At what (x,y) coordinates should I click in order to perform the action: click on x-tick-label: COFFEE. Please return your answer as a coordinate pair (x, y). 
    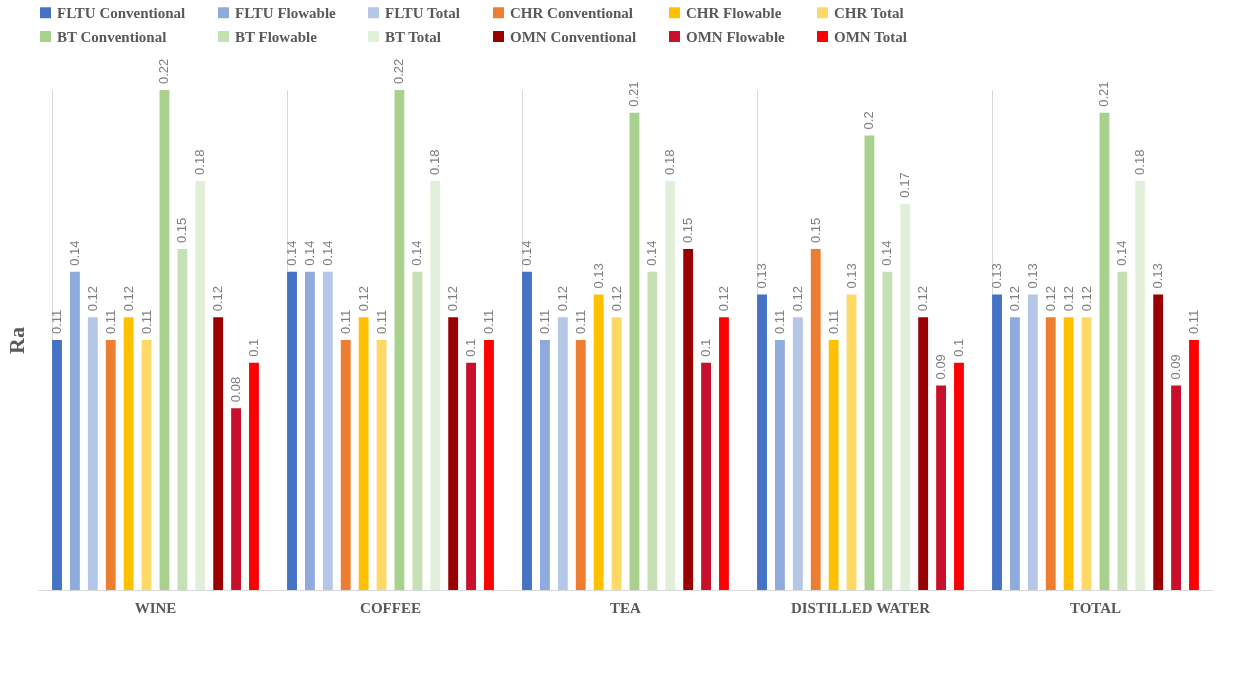
    Looking at the image, I should click on (390, 607).